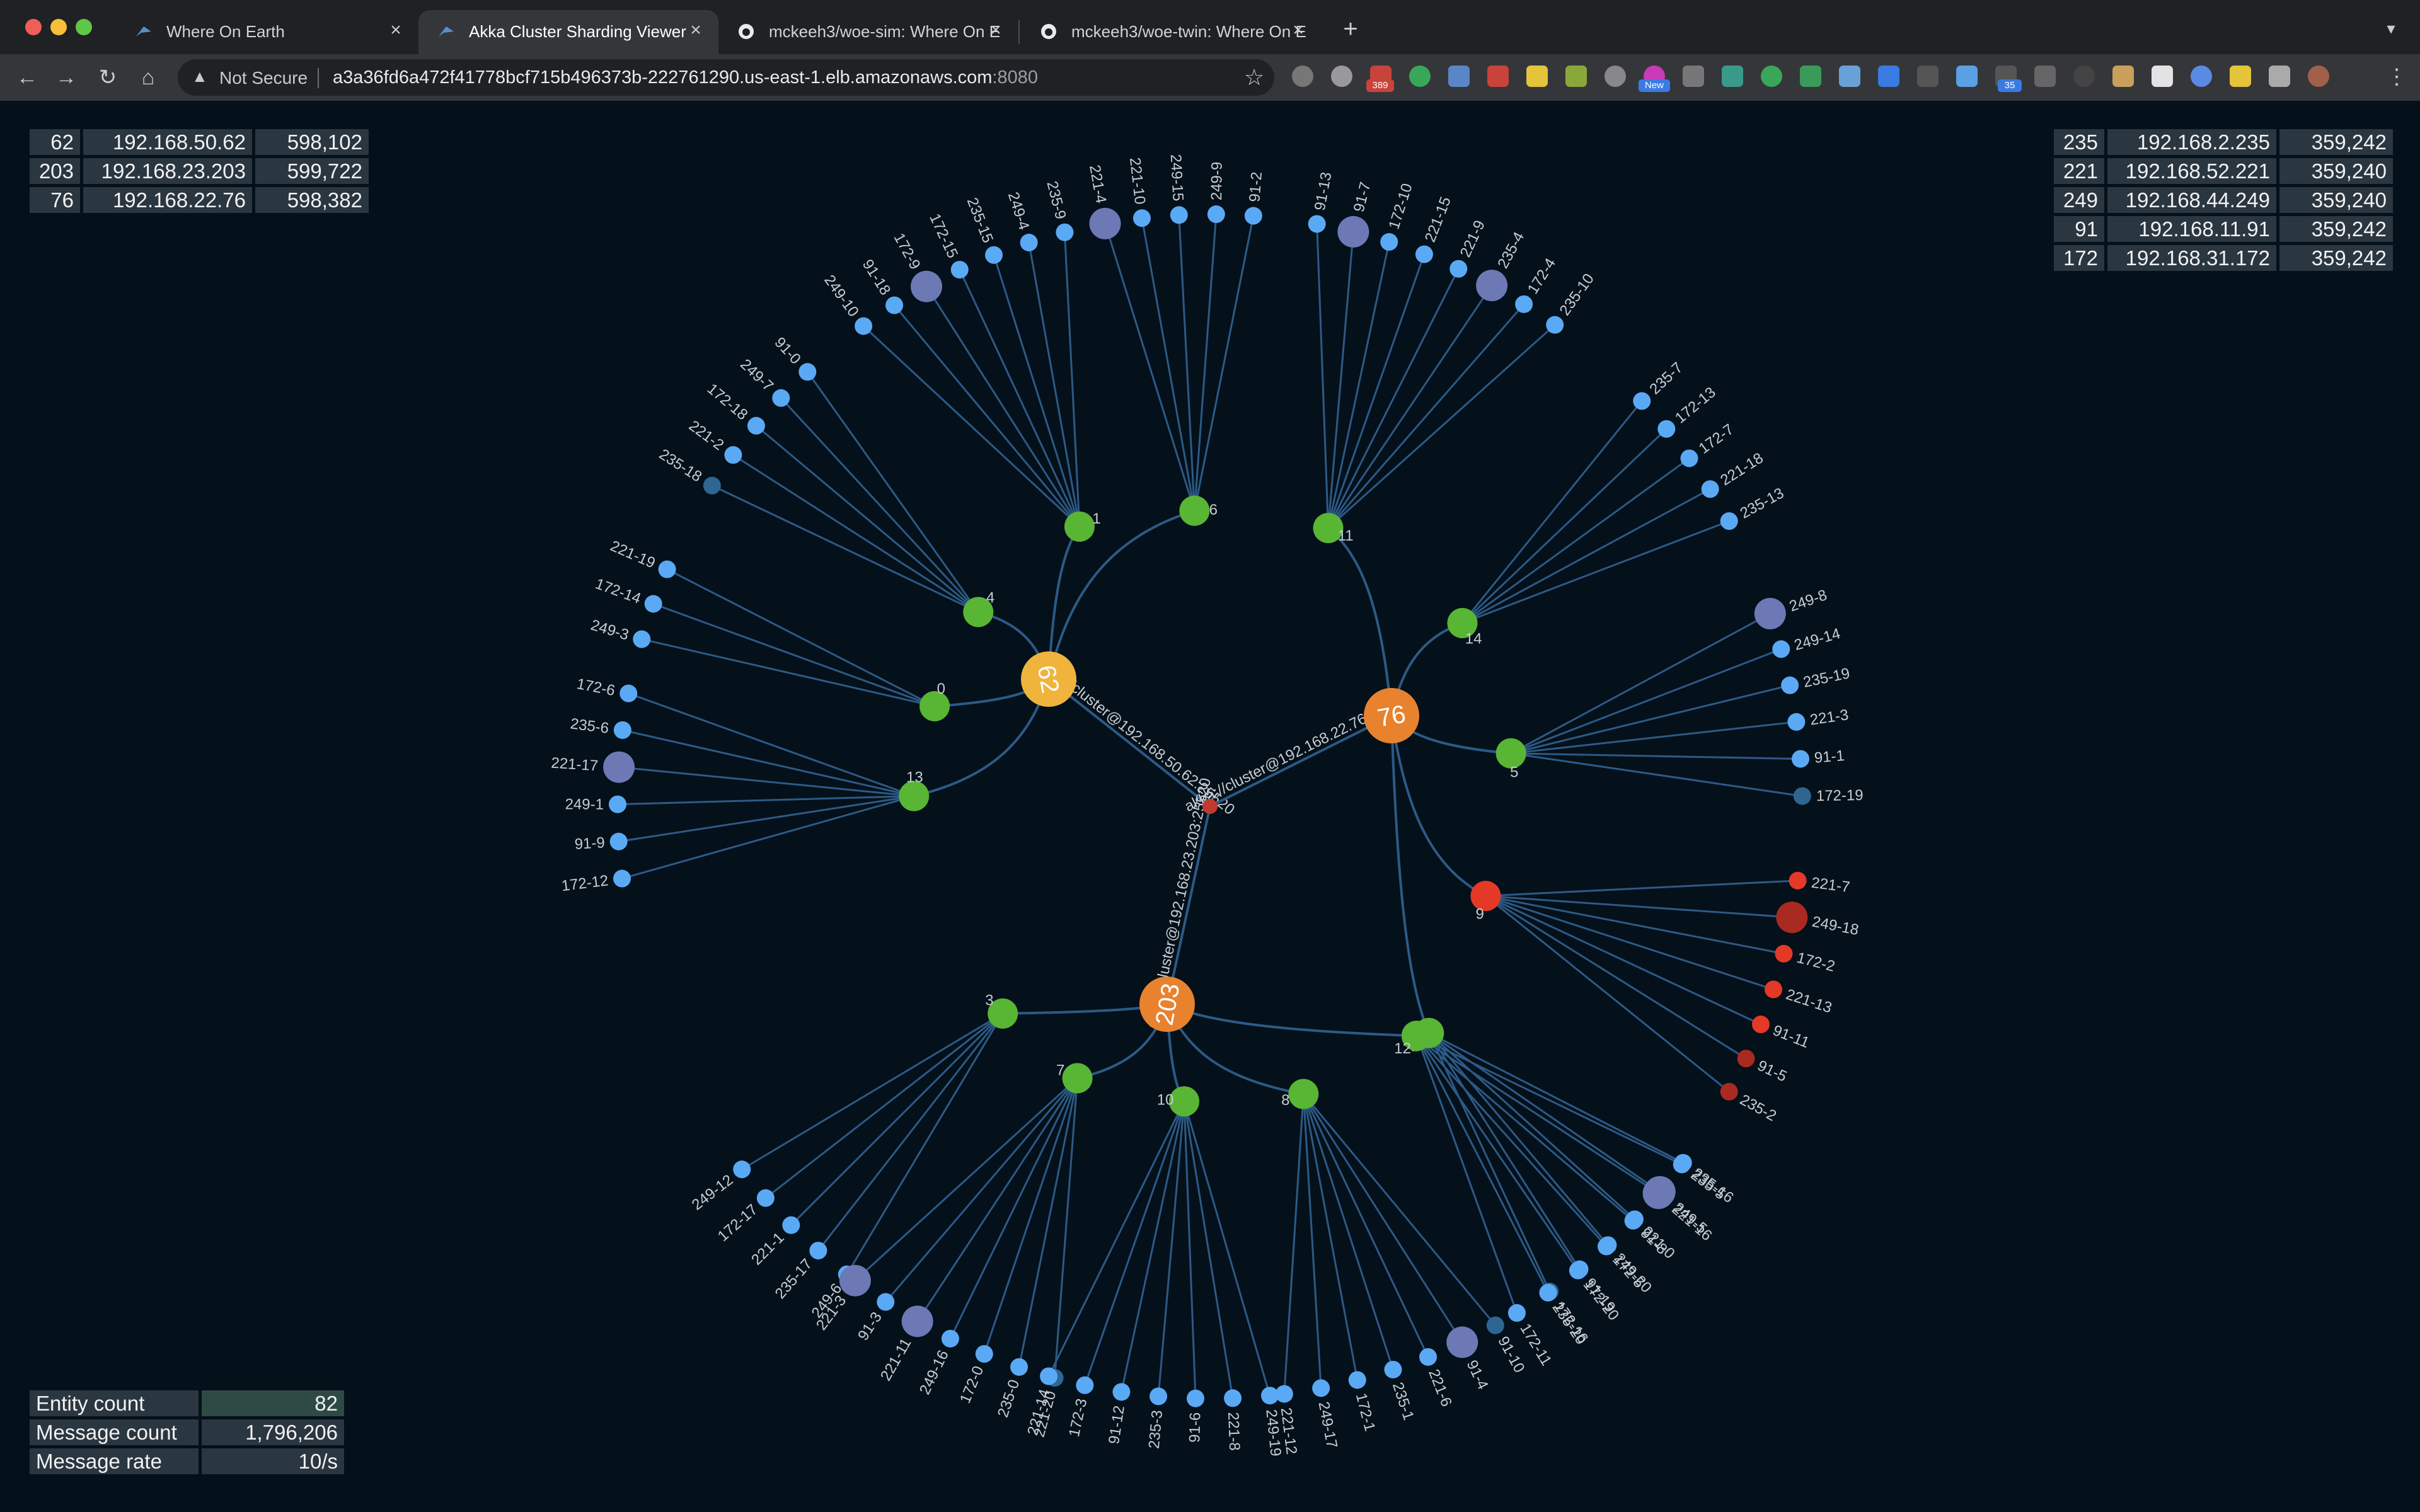 The image size is (2420, 1512). What do you see at coordinates (1967, 76) in the screenshot?
I see `cloud-icon` at bounding box center [1967, 76].